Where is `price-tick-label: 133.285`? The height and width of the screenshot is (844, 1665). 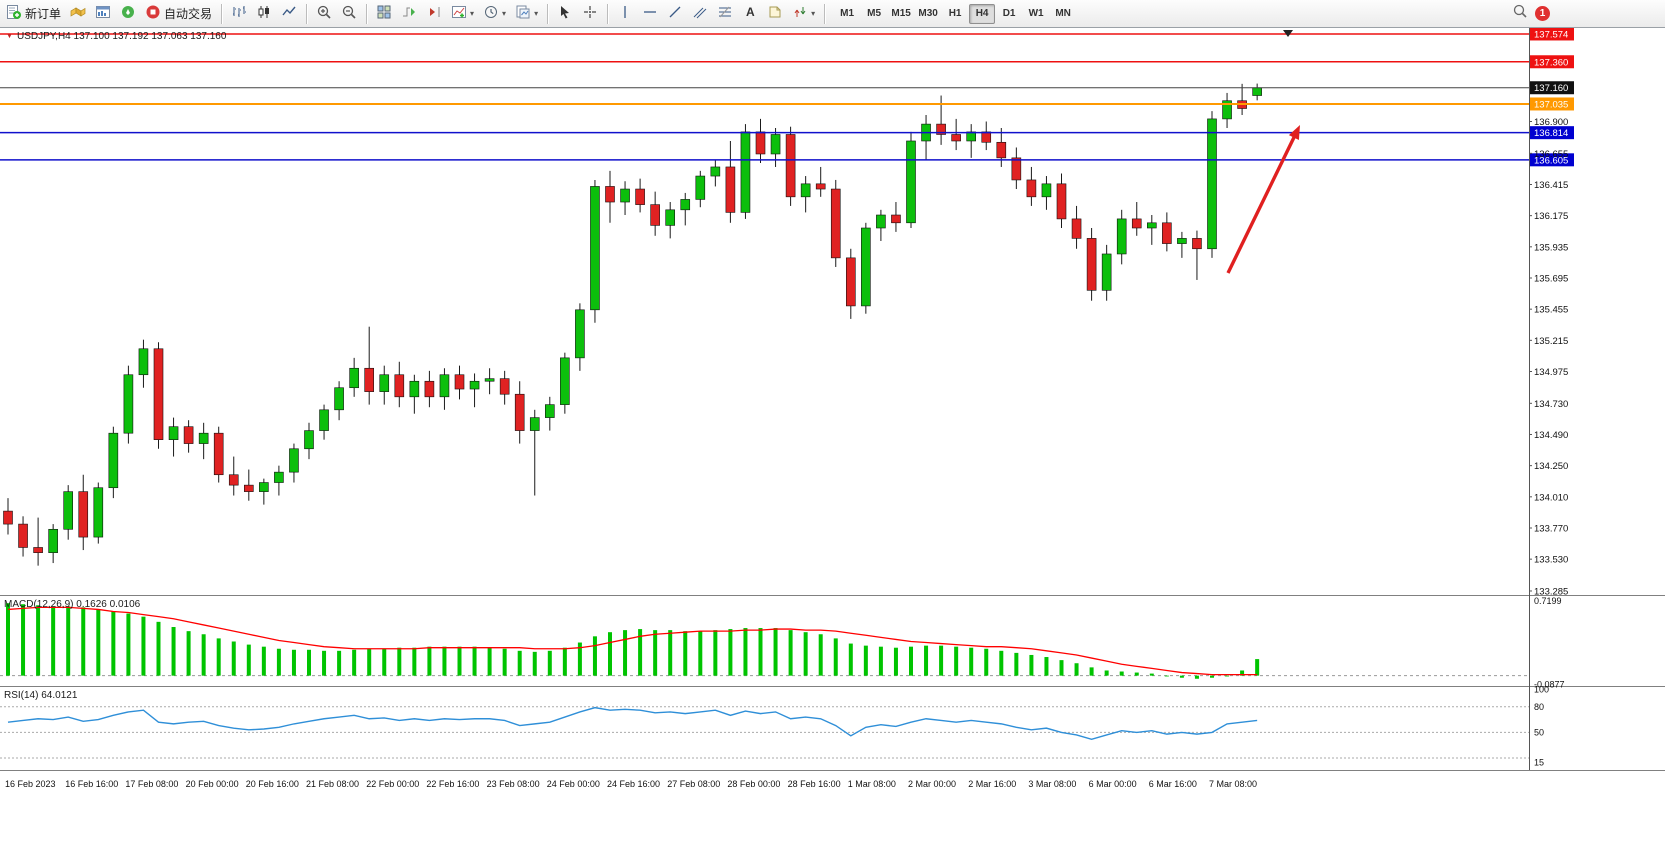
price-tick-label: 133.285 is located at coordinates (1551, 591).